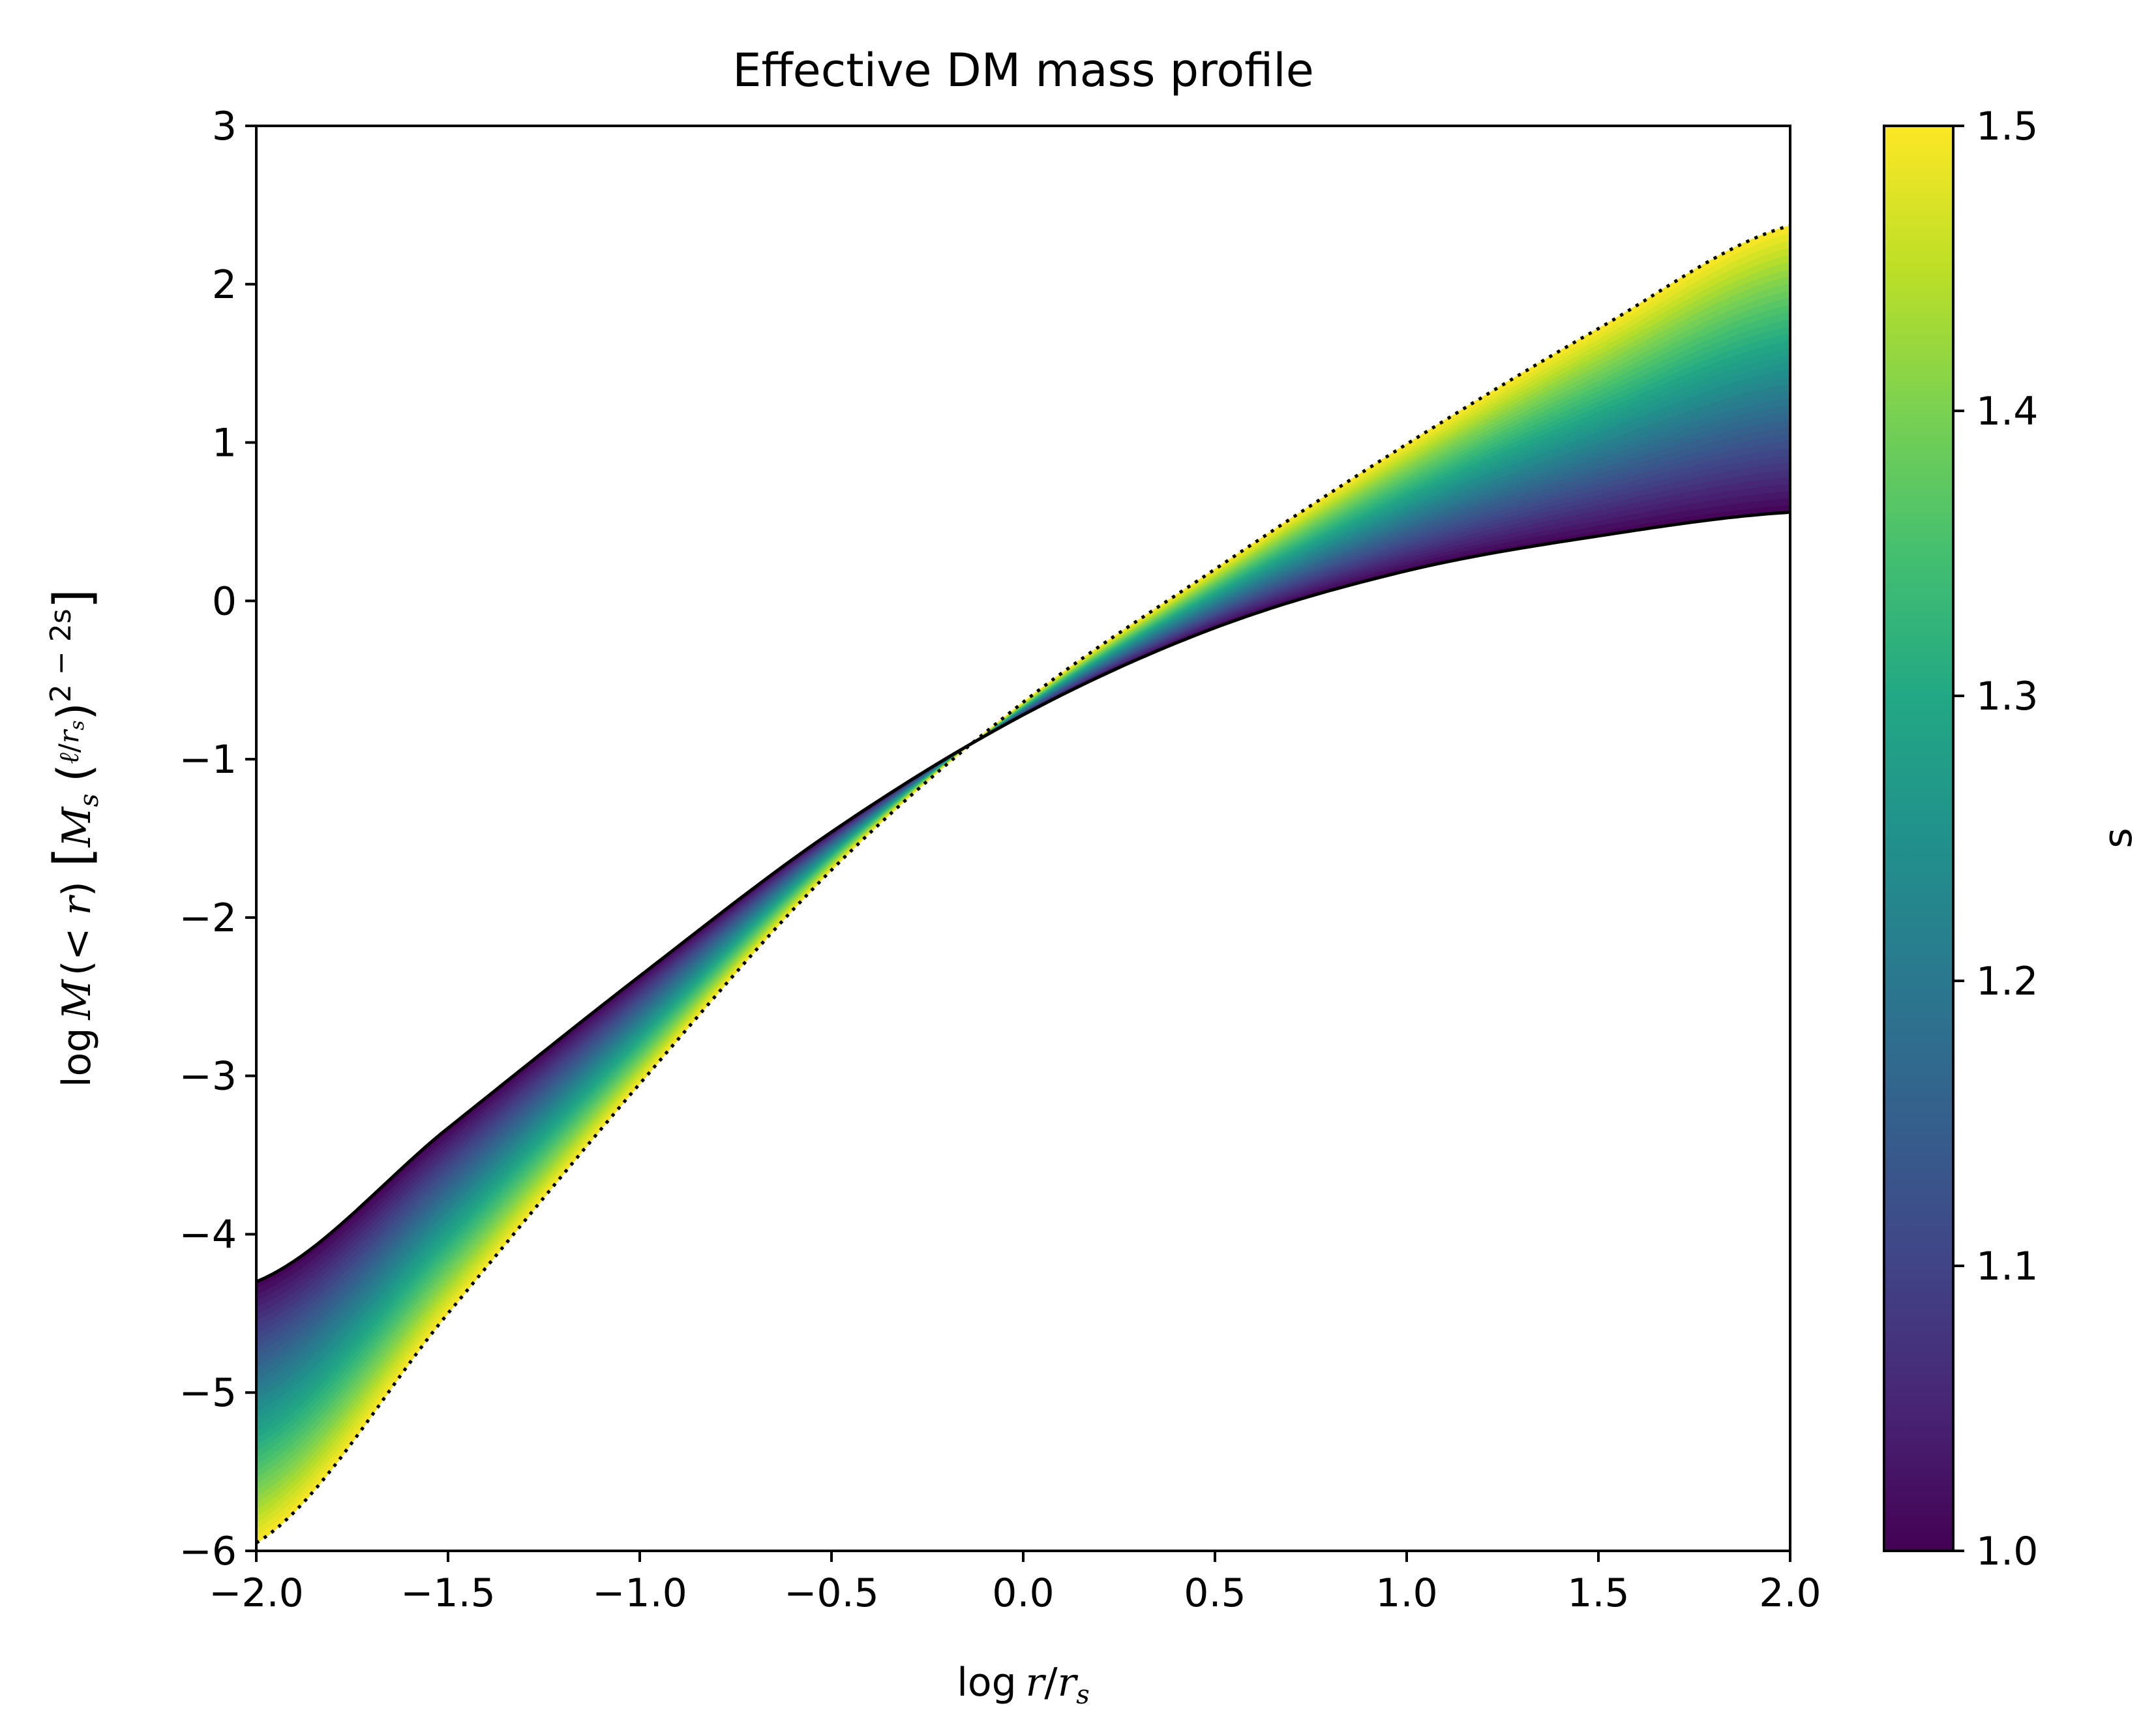  What do you see at coordinates (2007, 1551) in the screenshot?
I see `colorbar-tick-label: 1.0` at bounding box center [2007, 1551].